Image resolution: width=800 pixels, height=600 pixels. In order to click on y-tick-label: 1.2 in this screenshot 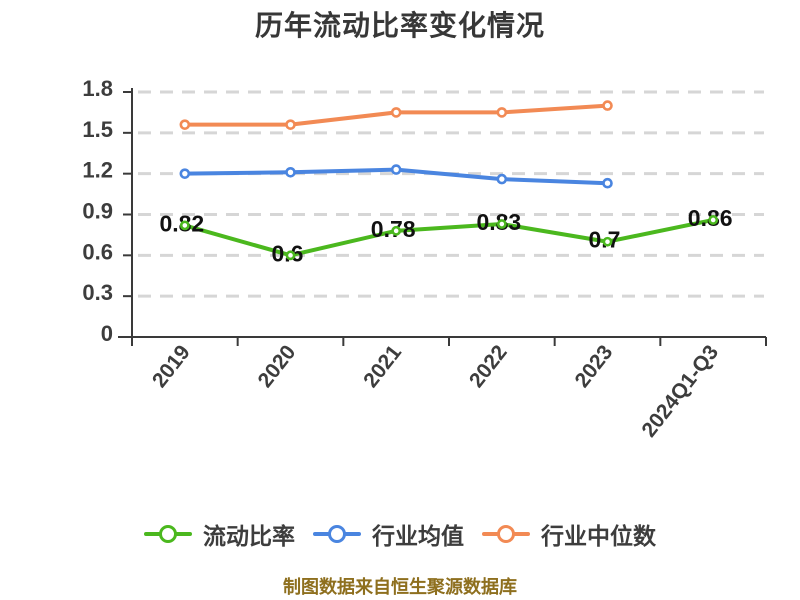, I will do `click(97, 170)`.